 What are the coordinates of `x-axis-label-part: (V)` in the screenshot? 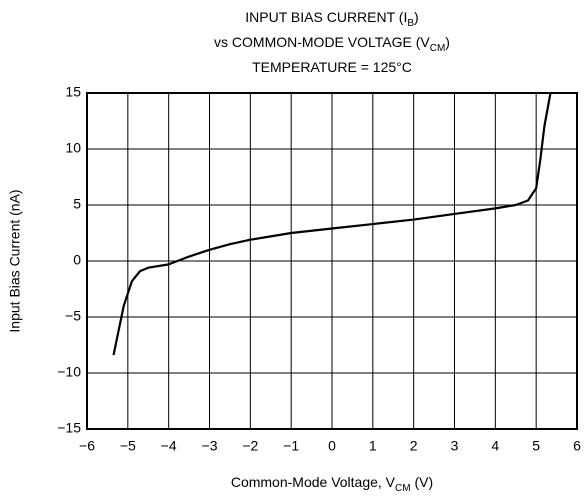 It's located at (422, 482).